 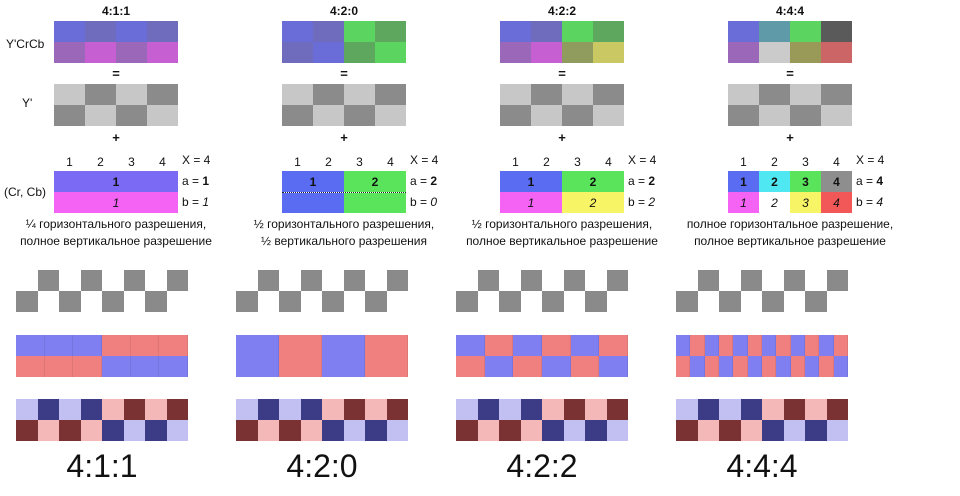 What do you see at coordinates (196, 202) in the screenshot?
I see `b-label: b = 1` at bounding box center [196, 202].